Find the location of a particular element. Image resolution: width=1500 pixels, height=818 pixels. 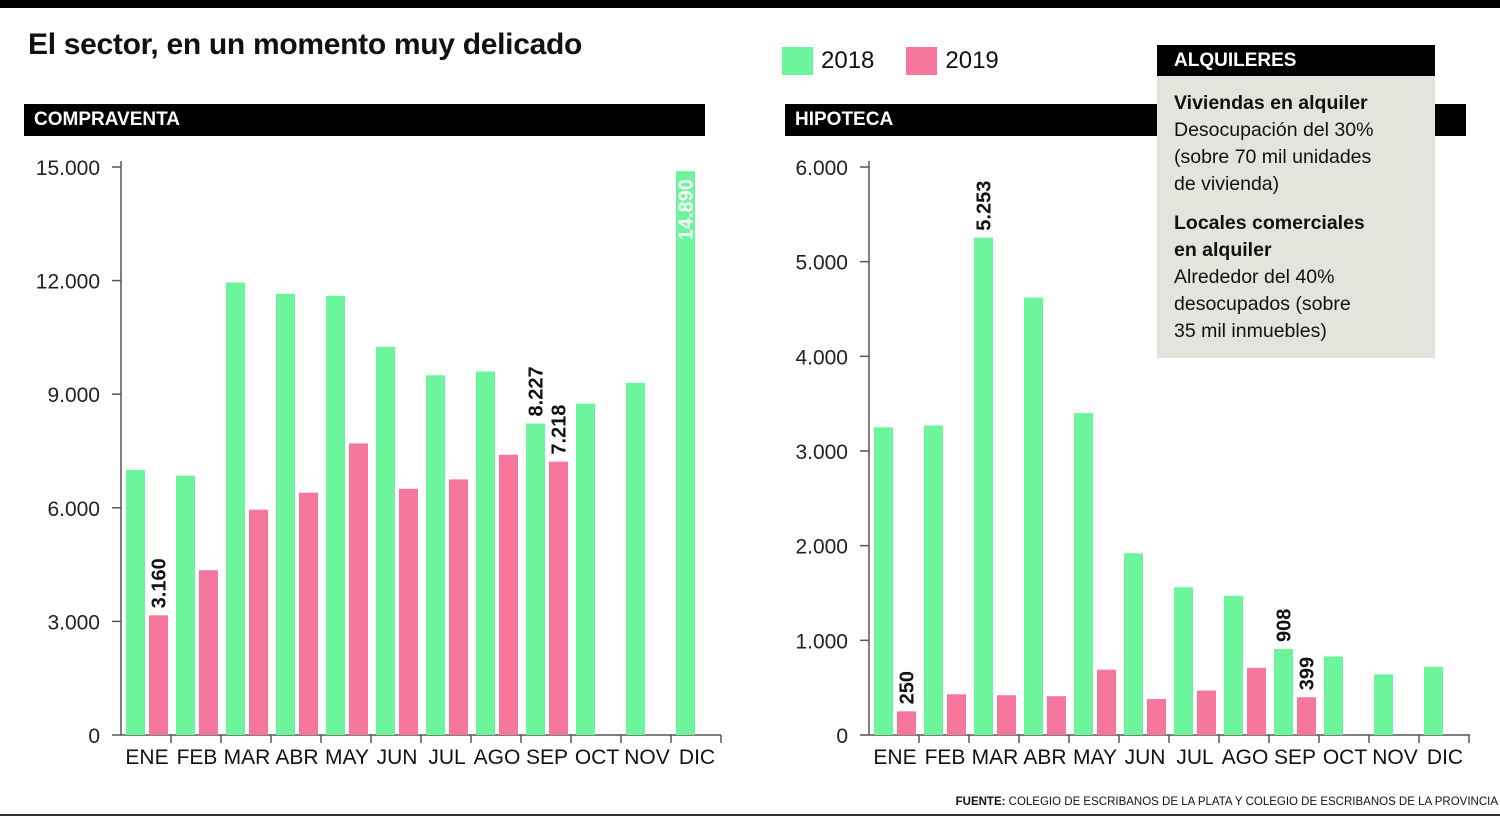

hipoteca-category-label: SEP is located at coordinates (1295, 757).